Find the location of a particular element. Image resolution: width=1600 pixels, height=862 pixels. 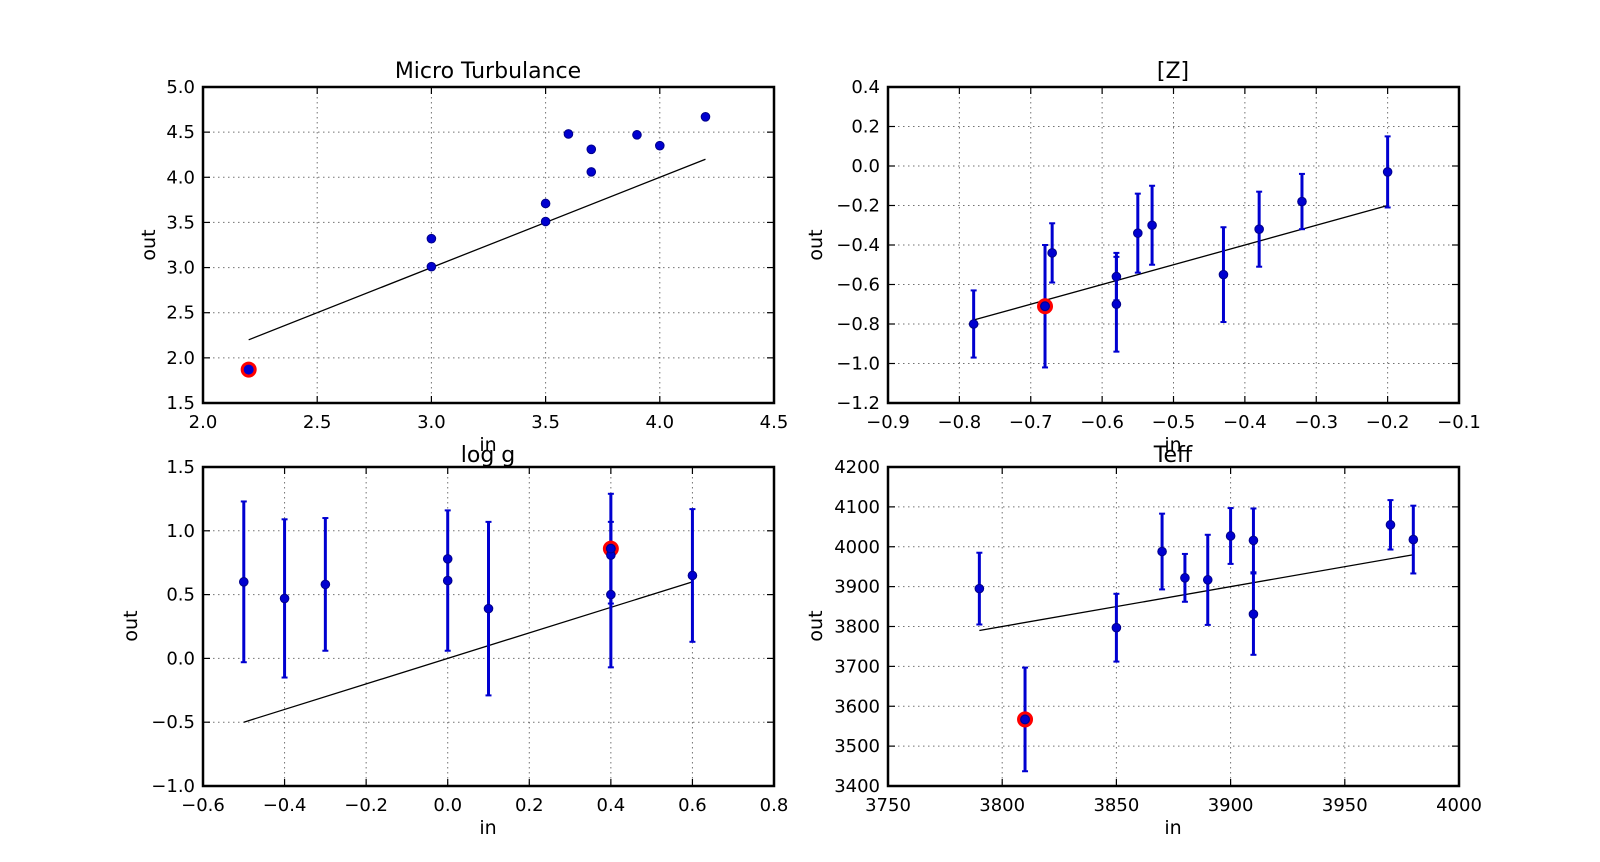

reference-line-micro-turbulance is located at coordinates (477, 249).